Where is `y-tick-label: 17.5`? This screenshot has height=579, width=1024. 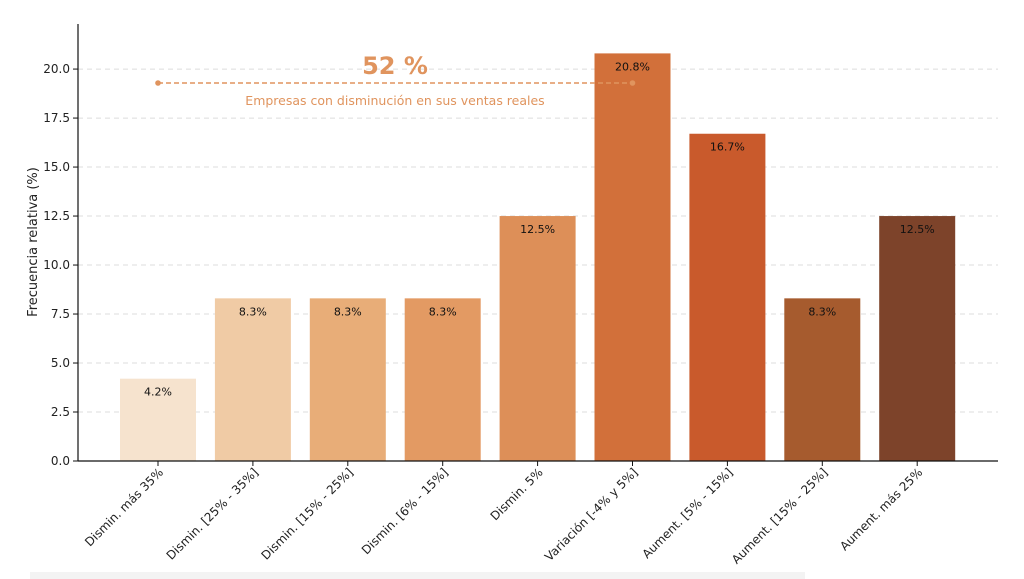 y-tick-label: 17.5 is located at coordinates (56, 118).